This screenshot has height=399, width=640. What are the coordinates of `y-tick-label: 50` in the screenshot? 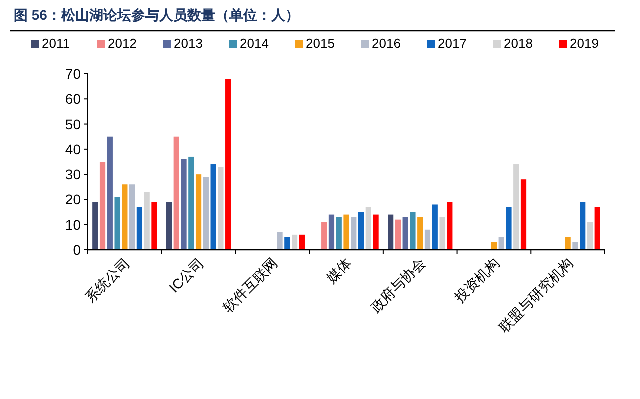 It's located at (73, 124).